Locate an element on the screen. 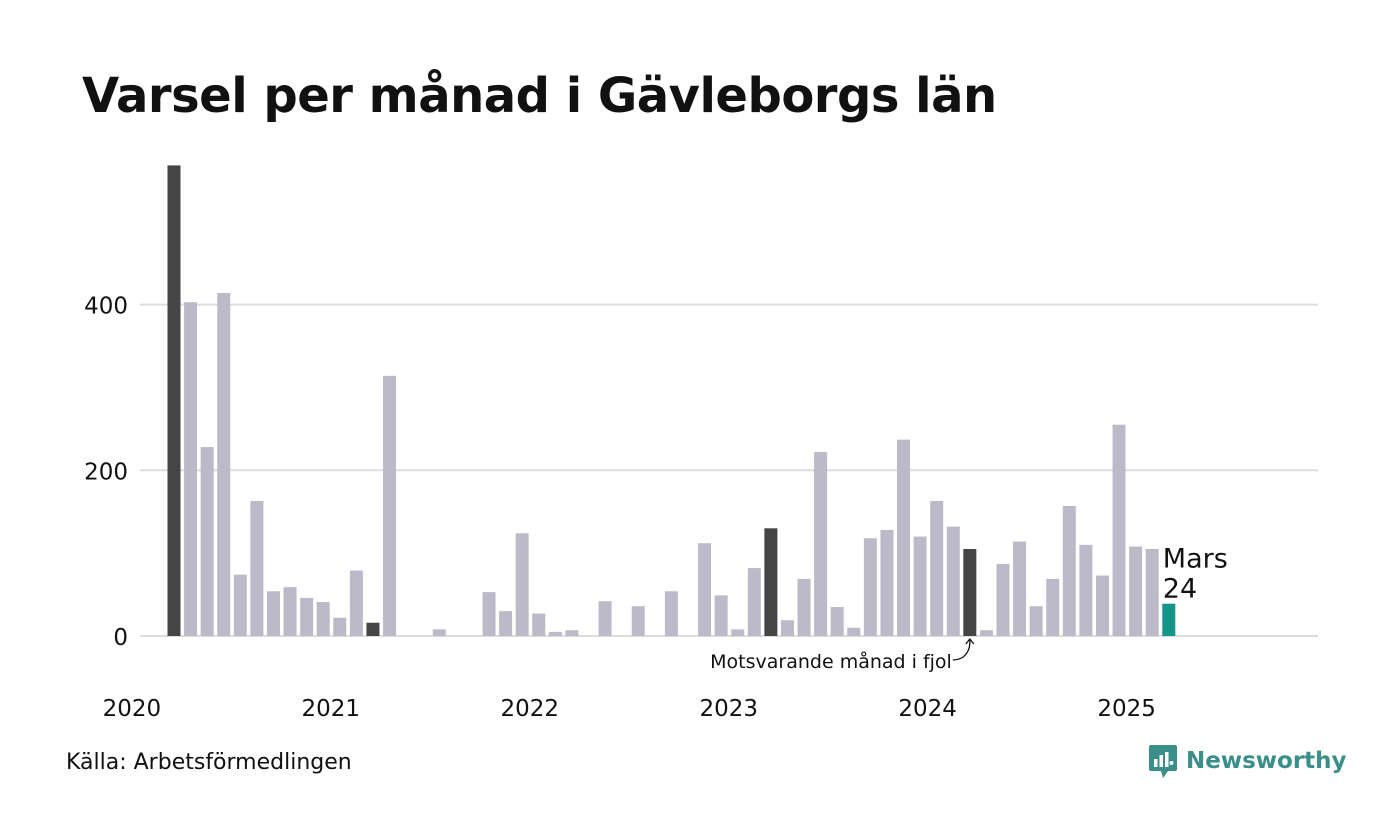  x-tick-label: 2021 is located at coordinates (331, 709).